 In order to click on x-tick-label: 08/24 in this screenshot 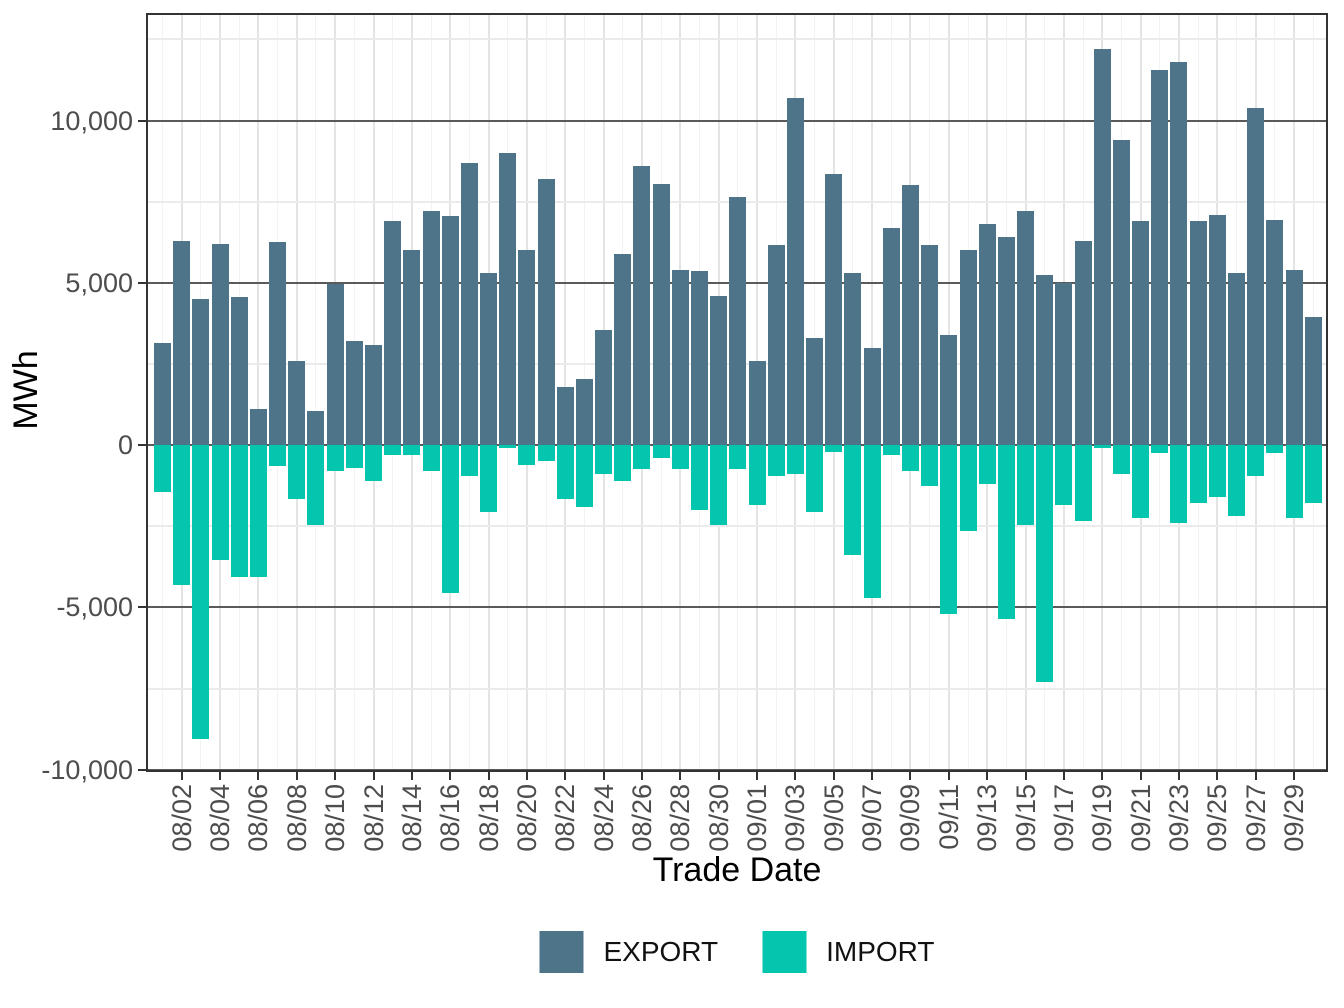, I will do `click(603, 818)`.